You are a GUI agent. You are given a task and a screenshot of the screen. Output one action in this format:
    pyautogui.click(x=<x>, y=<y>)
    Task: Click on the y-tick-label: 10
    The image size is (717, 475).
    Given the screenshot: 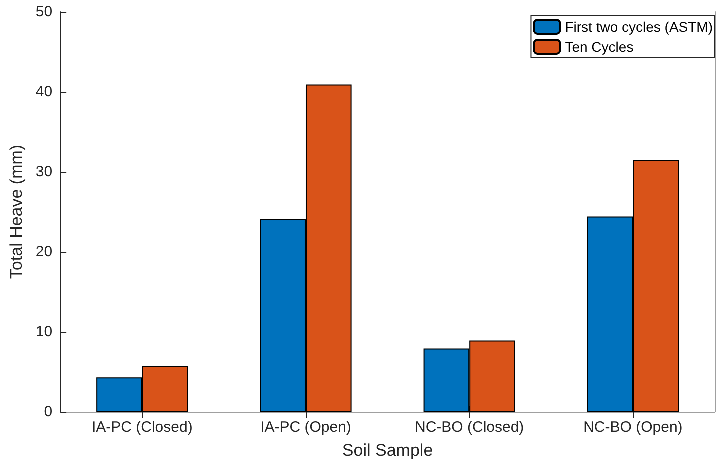 What is the action you would take?
    pyautogui.click(x=44, y=332)
    